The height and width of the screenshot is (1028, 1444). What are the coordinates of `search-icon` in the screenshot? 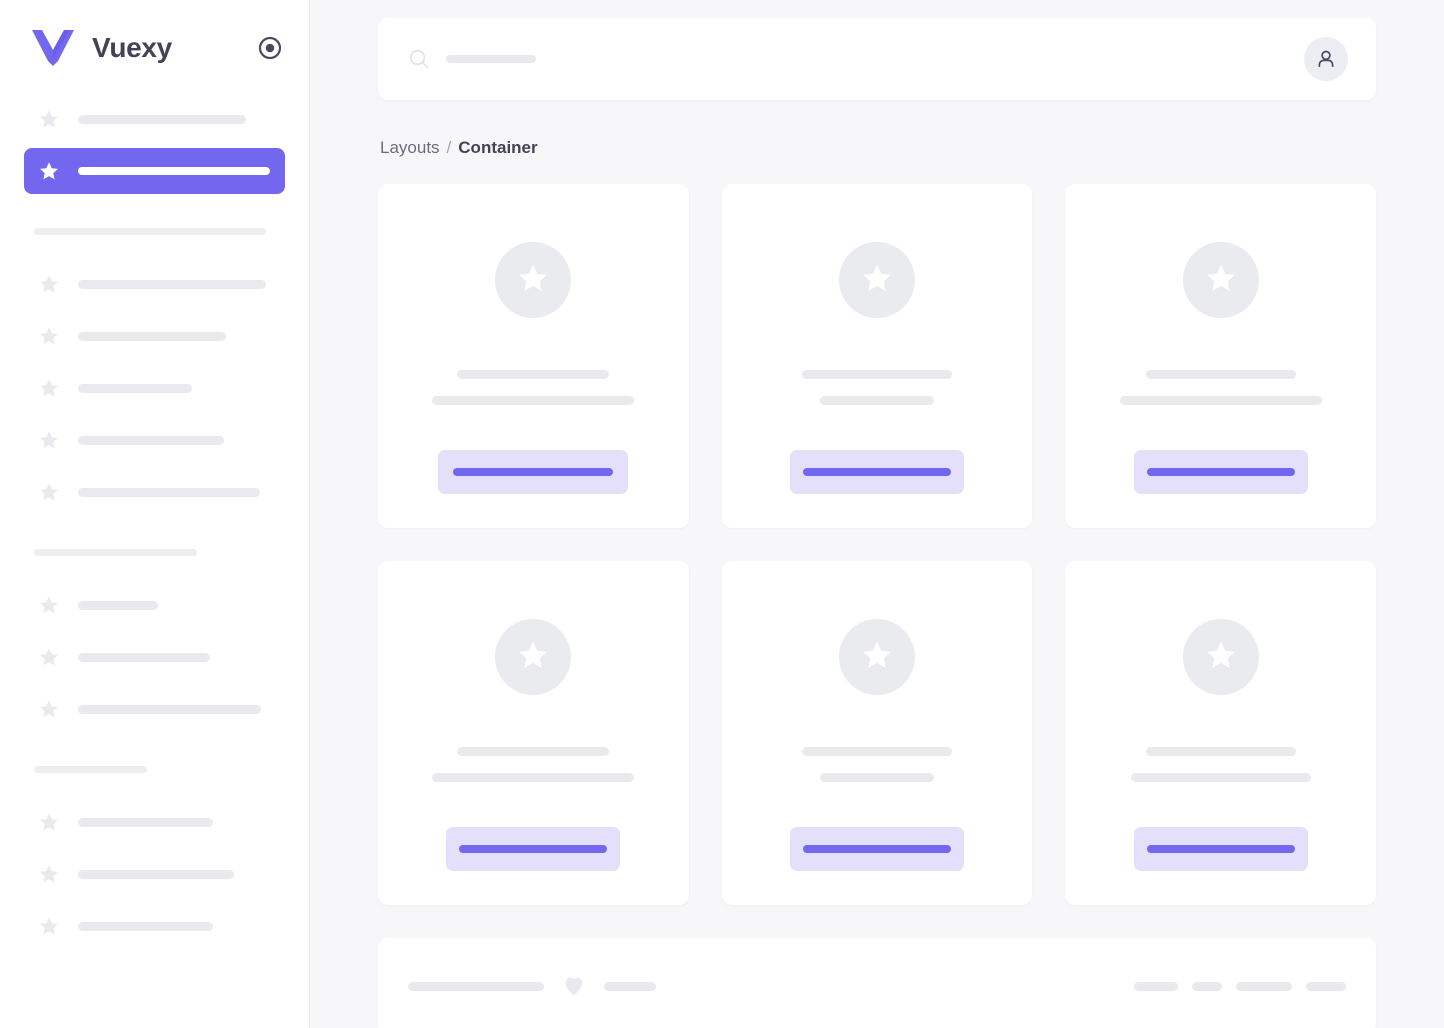 It's located at (419, 59).